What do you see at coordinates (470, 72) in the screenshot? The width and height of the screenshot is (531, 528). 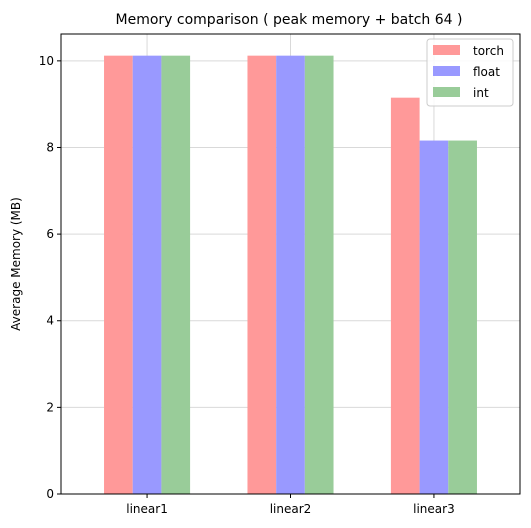 I see `legend: torch float int` at bounding box center [470, 72].